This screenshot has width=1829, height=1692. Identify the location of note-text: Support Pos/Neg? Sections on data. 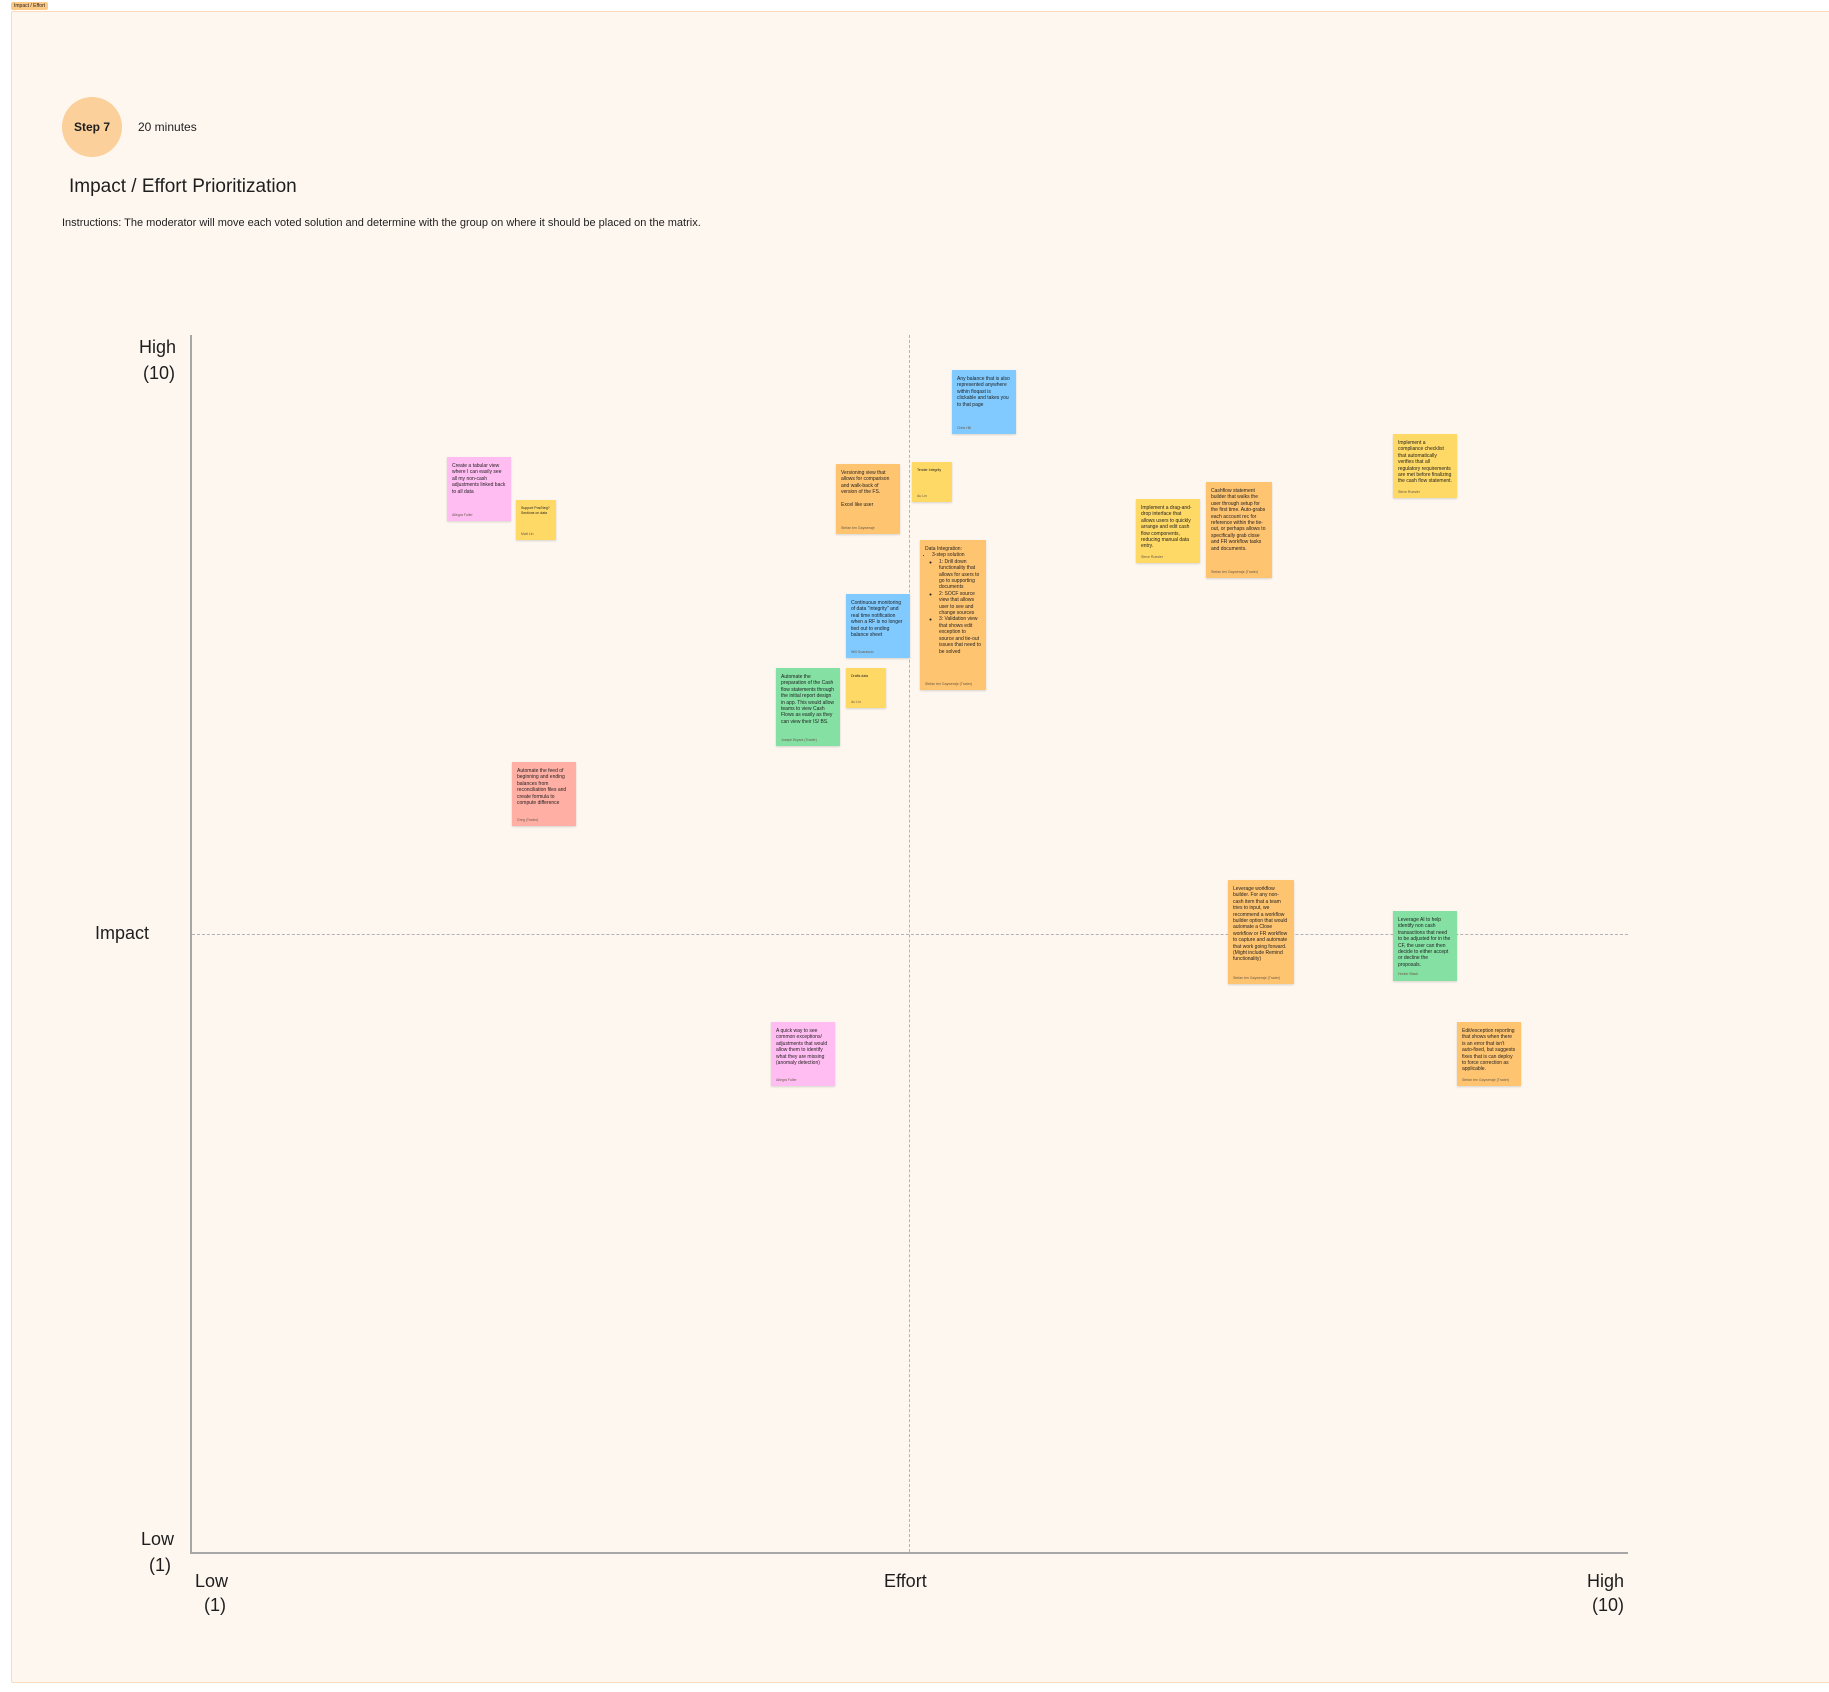
(536, 510).